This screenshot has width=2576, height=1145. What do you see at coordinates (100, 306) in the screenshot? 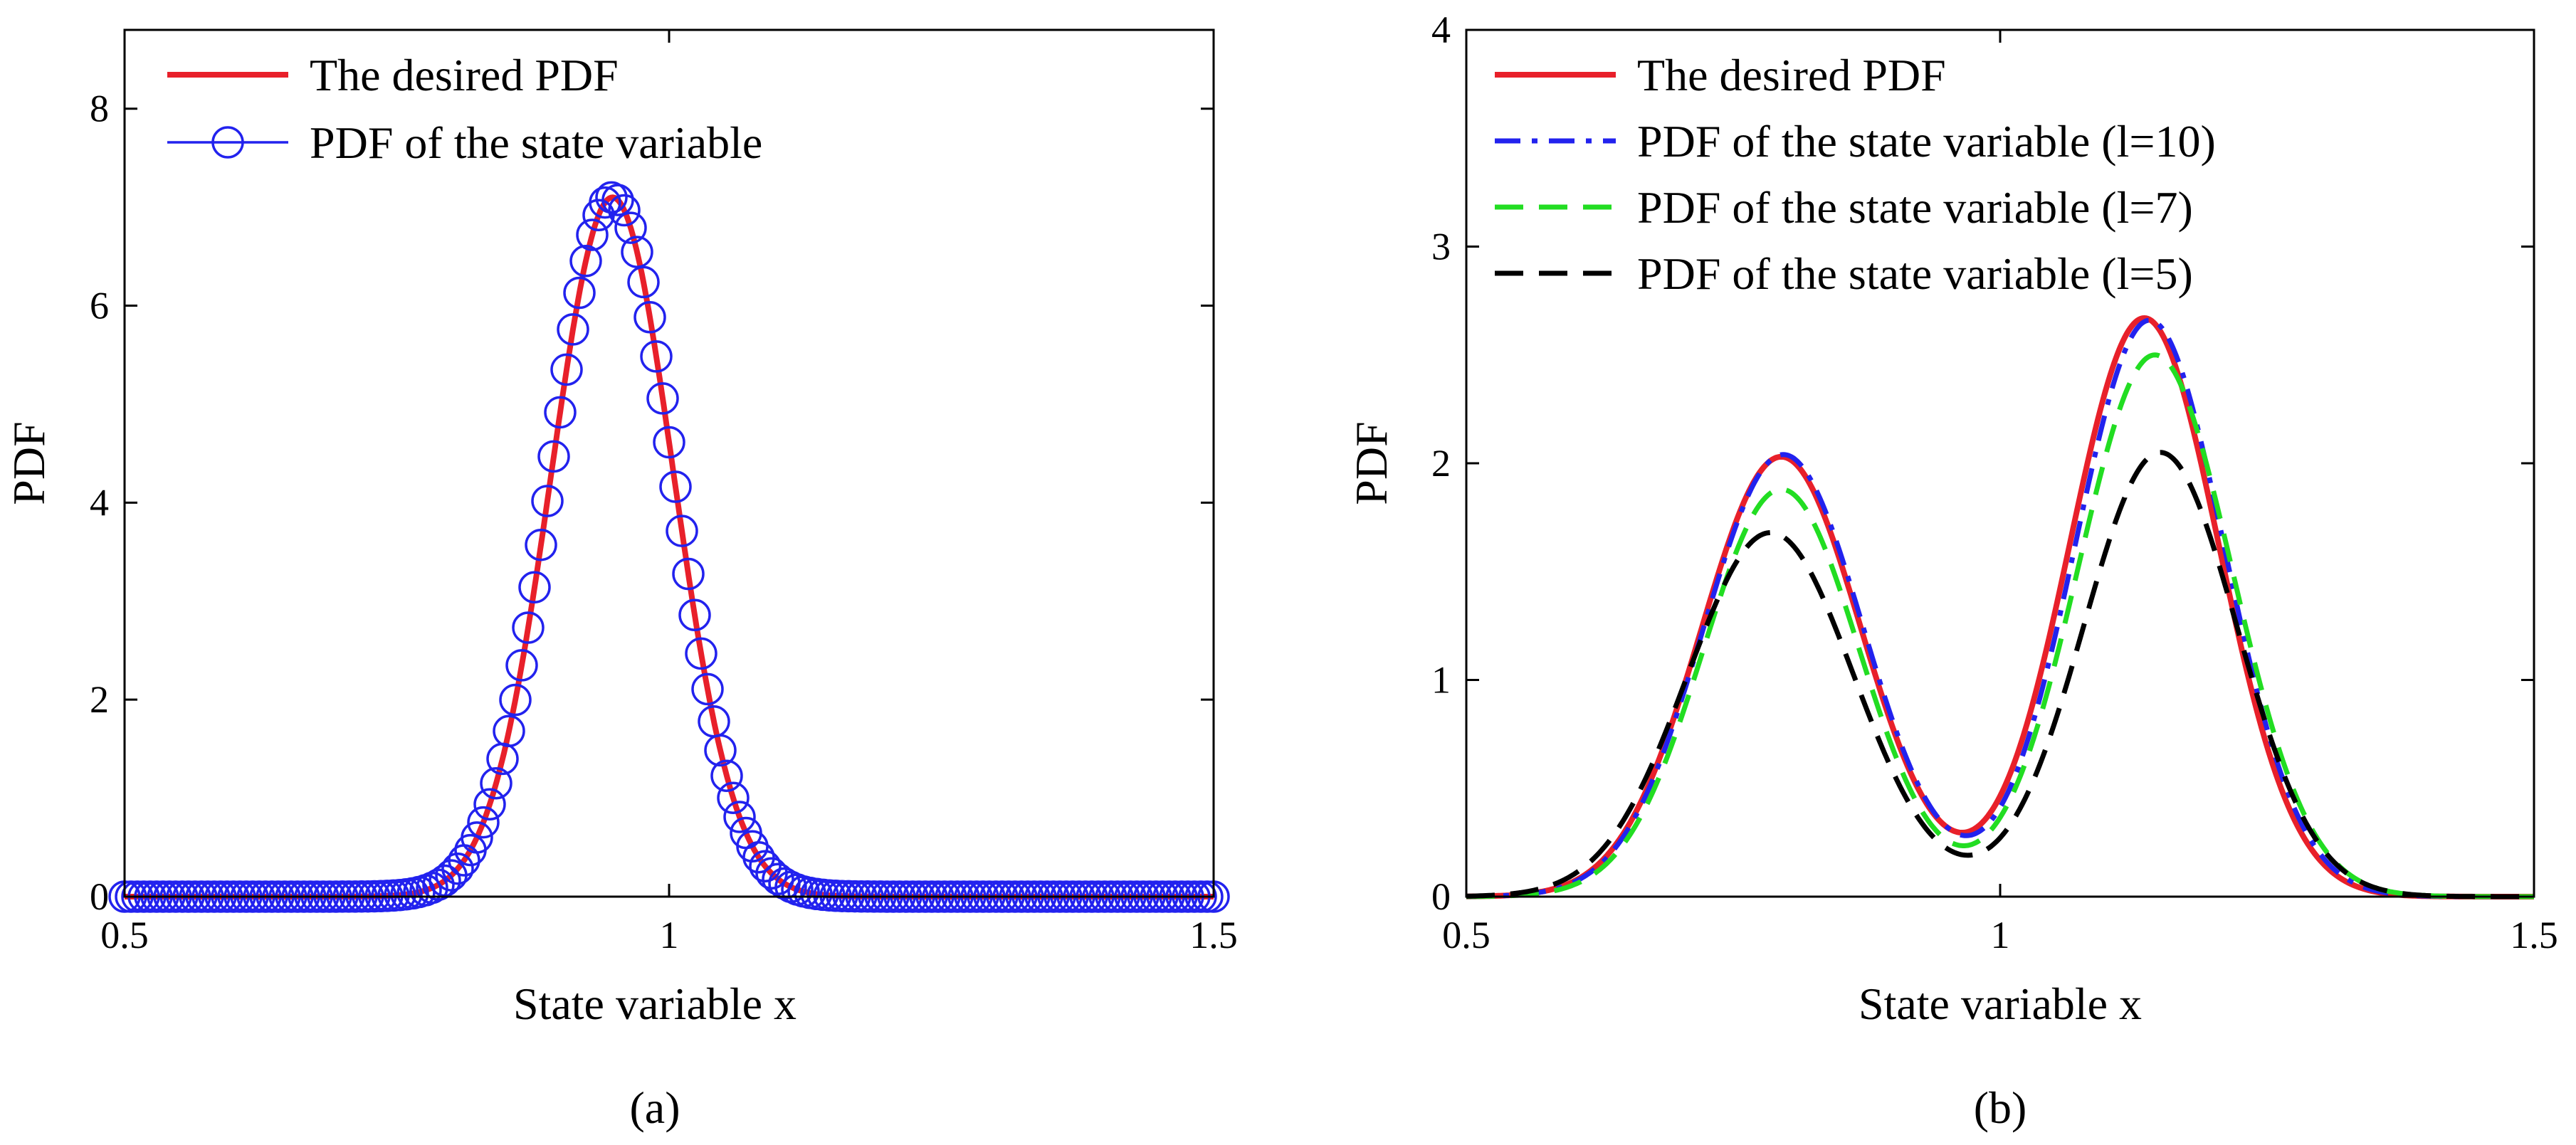
I see `y-tick-label: 6` at bounding box center [100, 306].